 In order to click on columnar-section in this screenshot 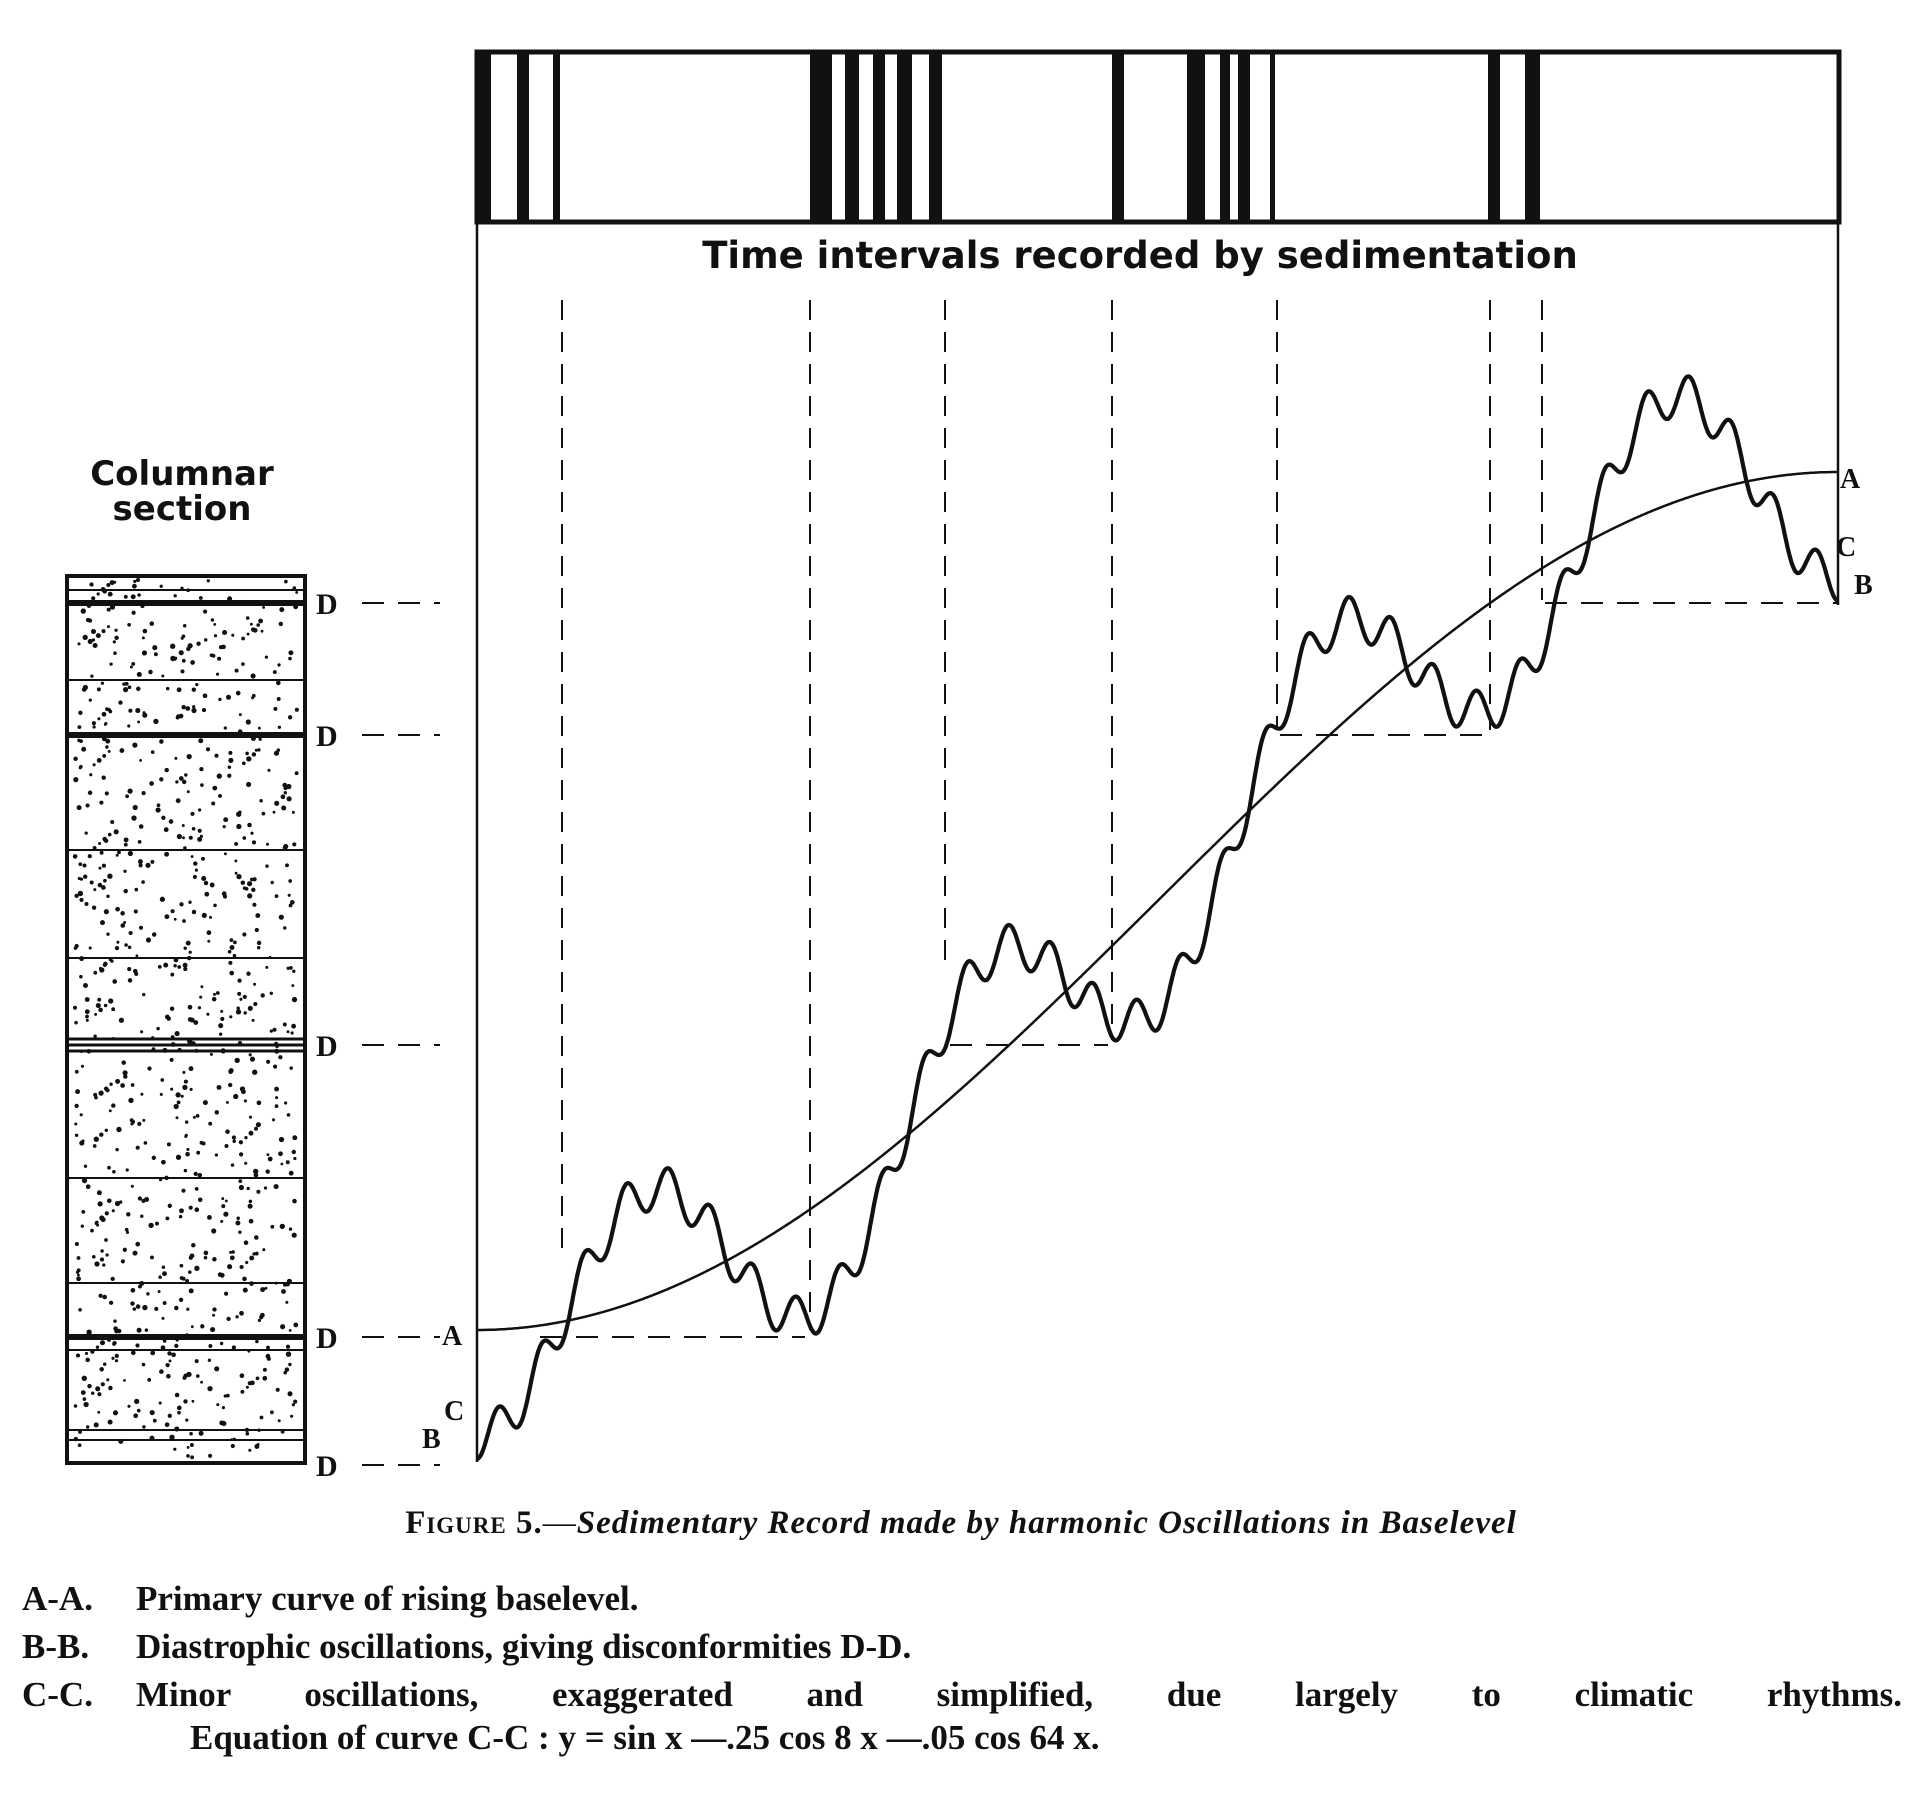, I will do `click(186, 1019)`.